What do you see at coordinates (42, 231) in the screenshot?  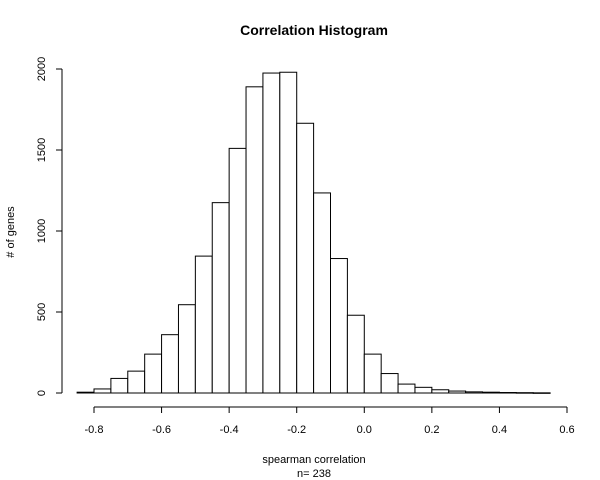 I see `y-tick-label: 1000` at bounding box center [42, 231].